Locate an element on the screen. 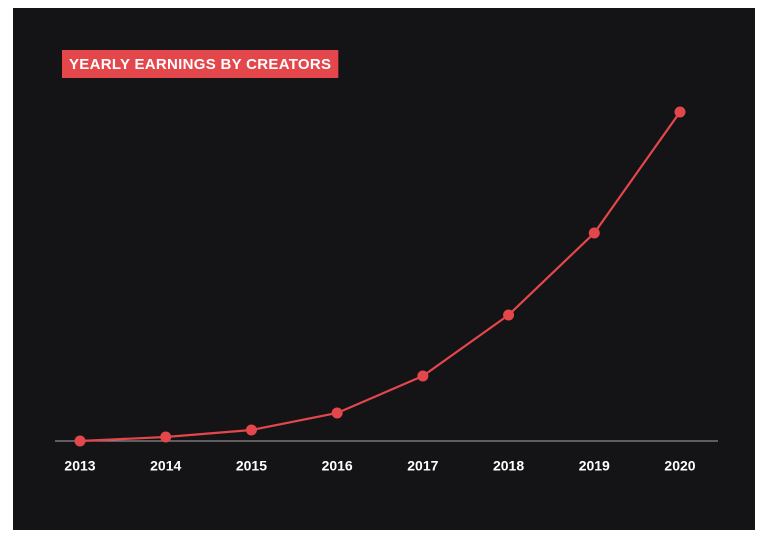 This screenshot has height=543, width=768. chart-title: YEARLY EARNINGS BY CREATORS is located at coordinates (200, 64).